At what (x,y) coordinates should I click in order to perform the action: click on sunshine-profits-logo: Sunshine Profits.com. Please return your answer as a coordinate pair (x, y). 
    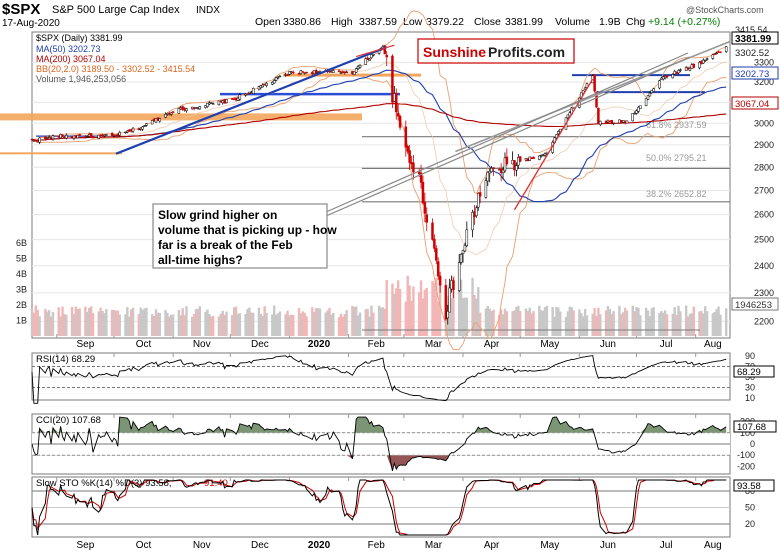
    Looking at the image, I should click on (496, 51).